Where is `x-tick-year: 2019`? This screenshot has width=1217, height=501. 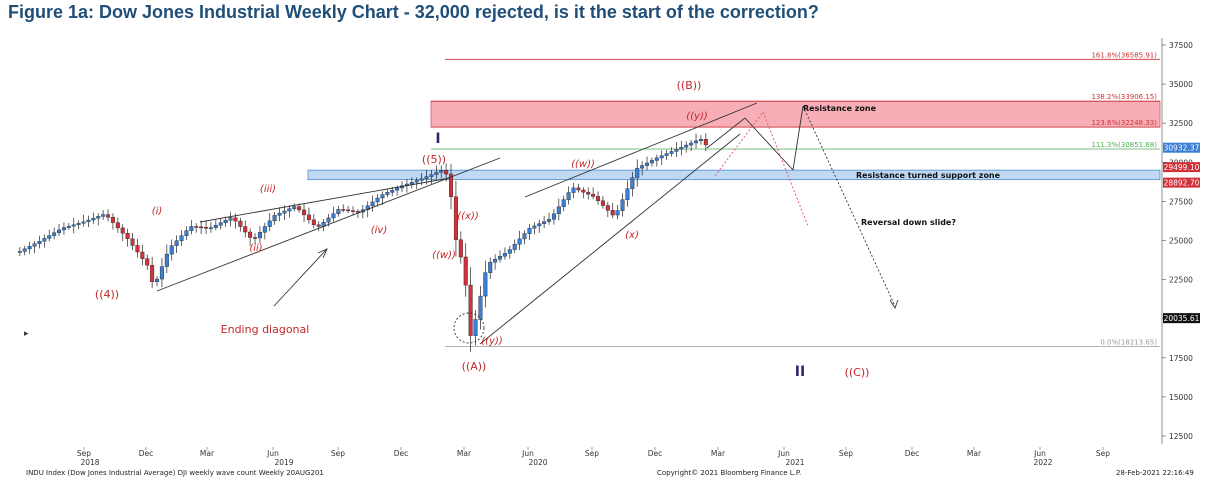 x-tick-year: 2019 is located at coordinates (283, 462).